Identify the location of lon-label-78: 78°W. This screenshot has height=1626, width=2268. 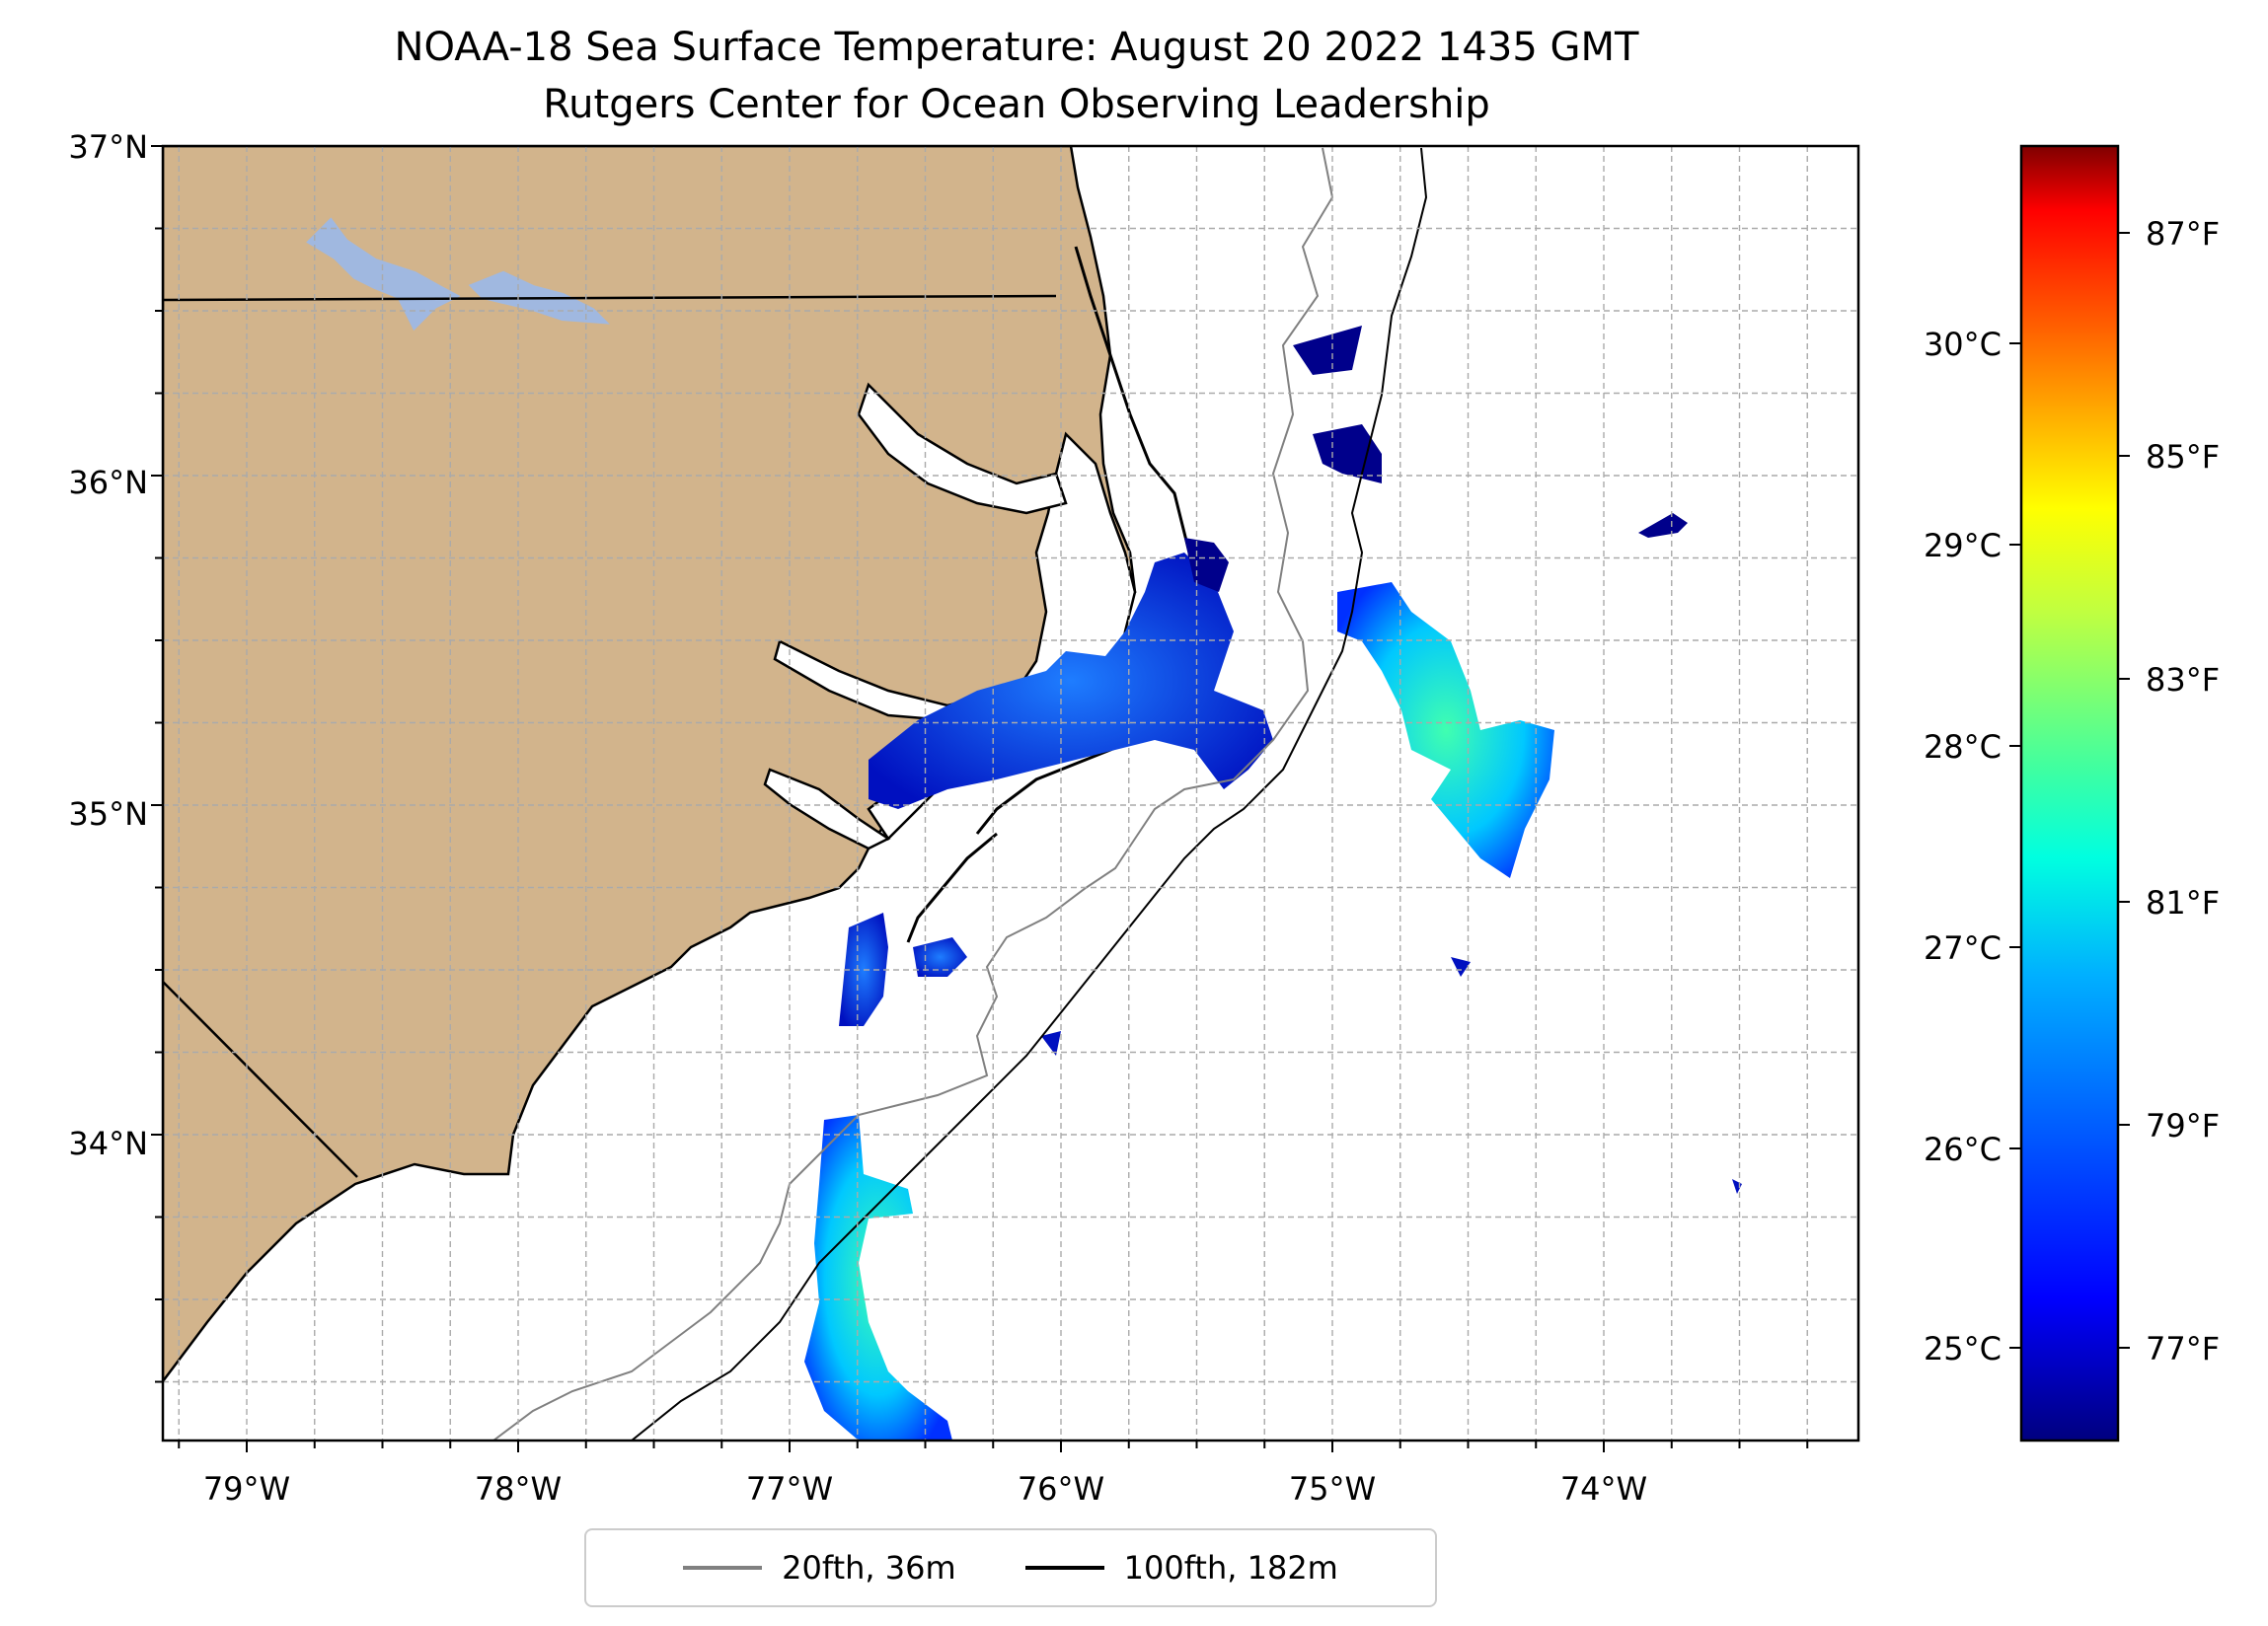
(518, 1489).